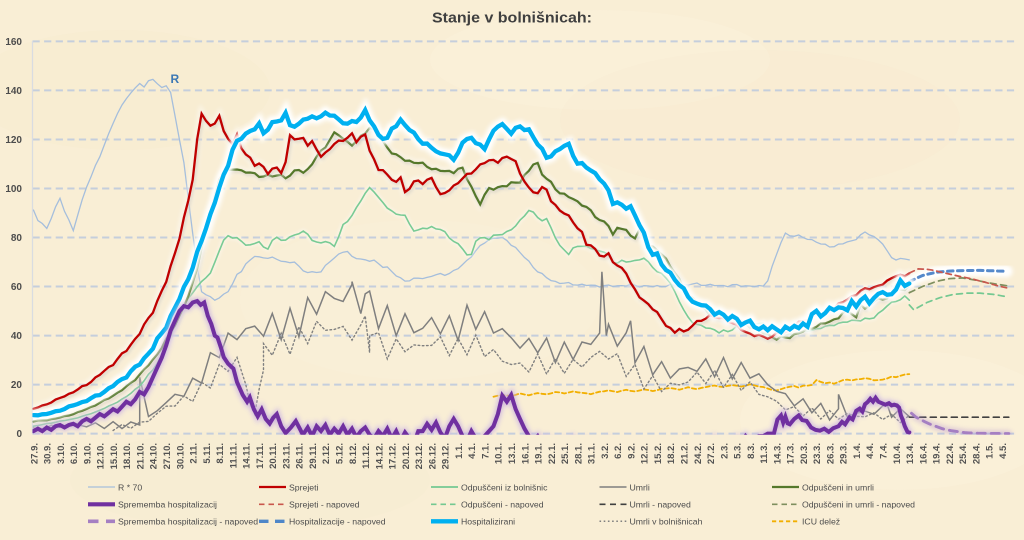 This screenshot has width=1024, height=540. What do you see at coordinates (485, 451) in the screenshot?
I see `svg-text: 7.1.` at bounding box center [485, 451].